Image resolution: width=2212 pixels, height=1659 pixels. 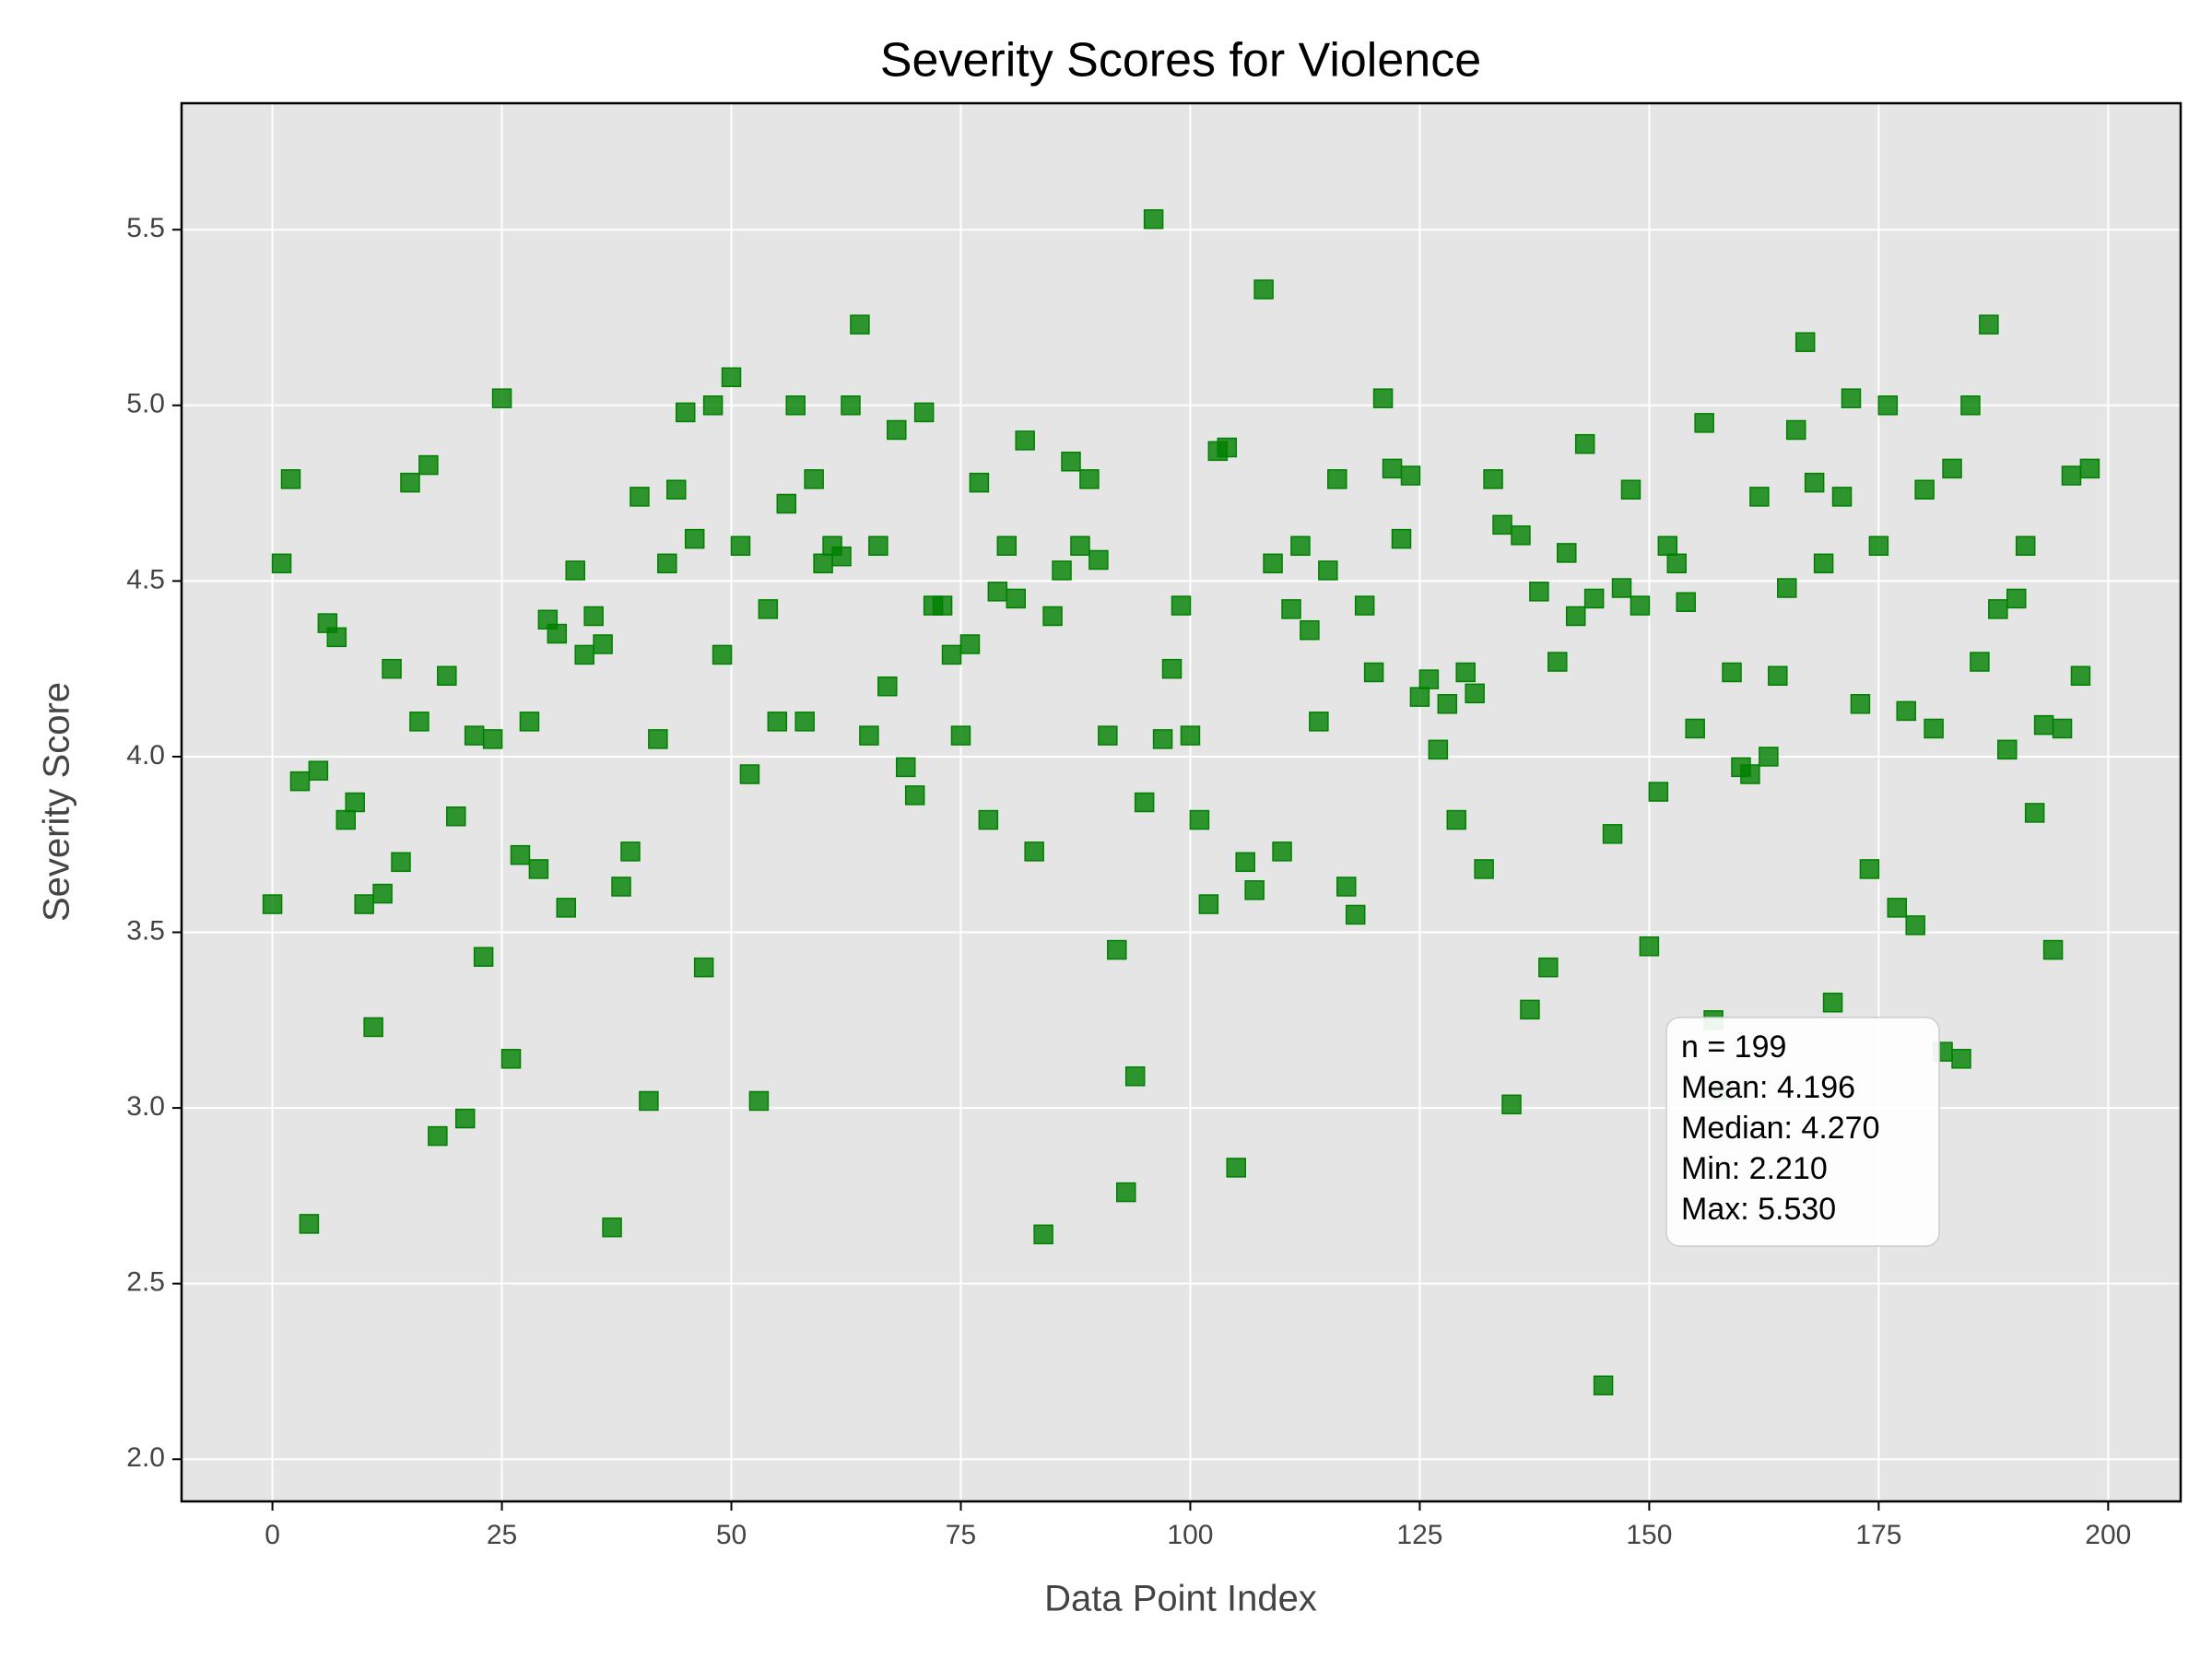 I want to click on y-tick-label: 2.5, so click(x=145, y=1282).